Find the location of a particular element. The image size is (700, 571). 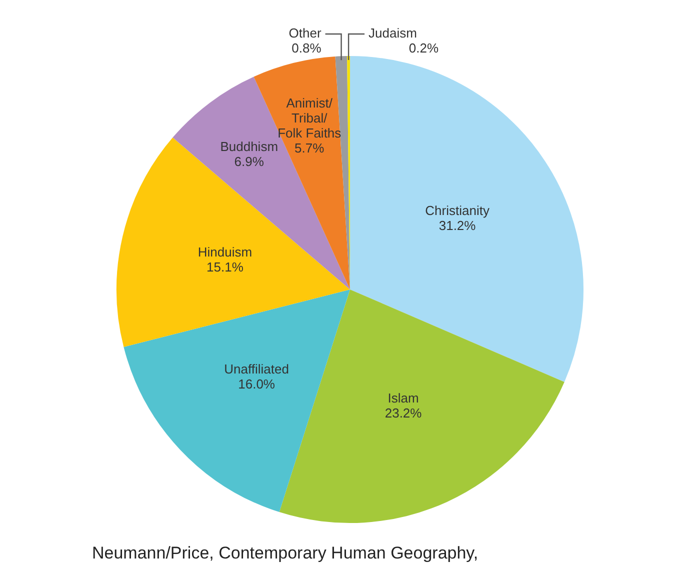

data-label: 6.9% is located at coordinates (249, 162).